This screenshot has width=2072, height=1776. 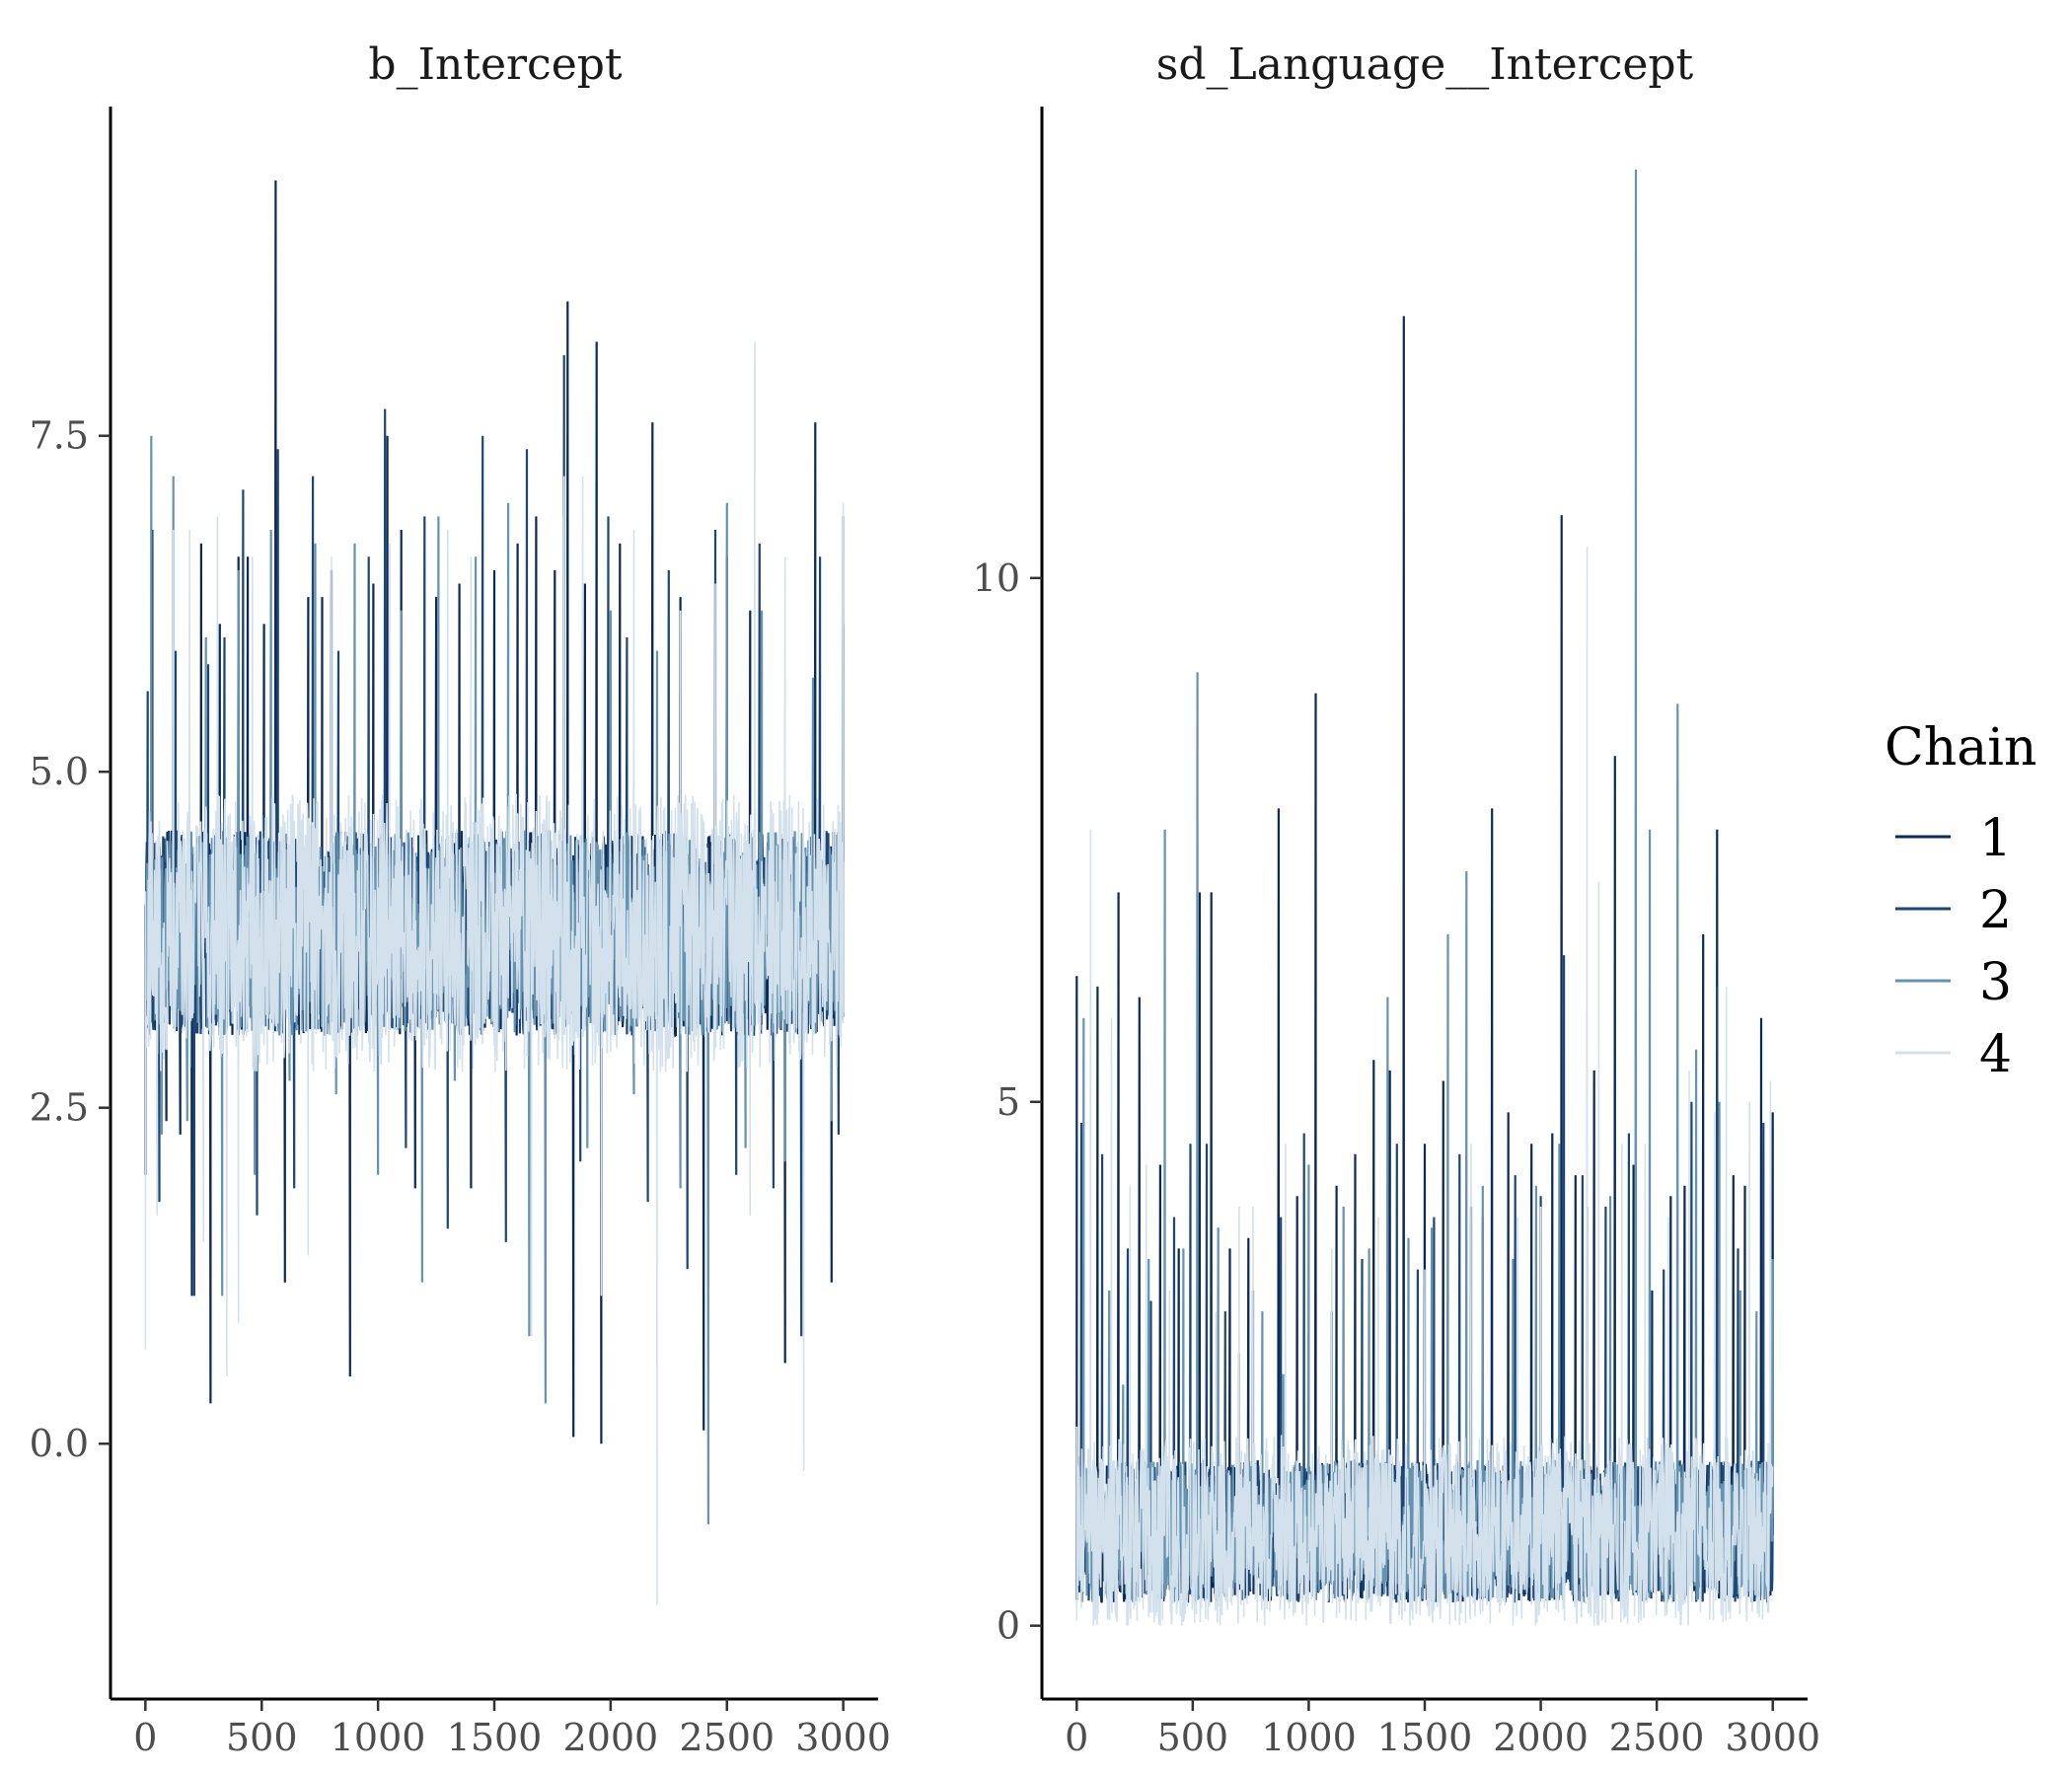 What do you see at coordinates (60, 1444) in the screenshot?
I see `y-tick-label: 0.0` at bounding box center [60, 1444].